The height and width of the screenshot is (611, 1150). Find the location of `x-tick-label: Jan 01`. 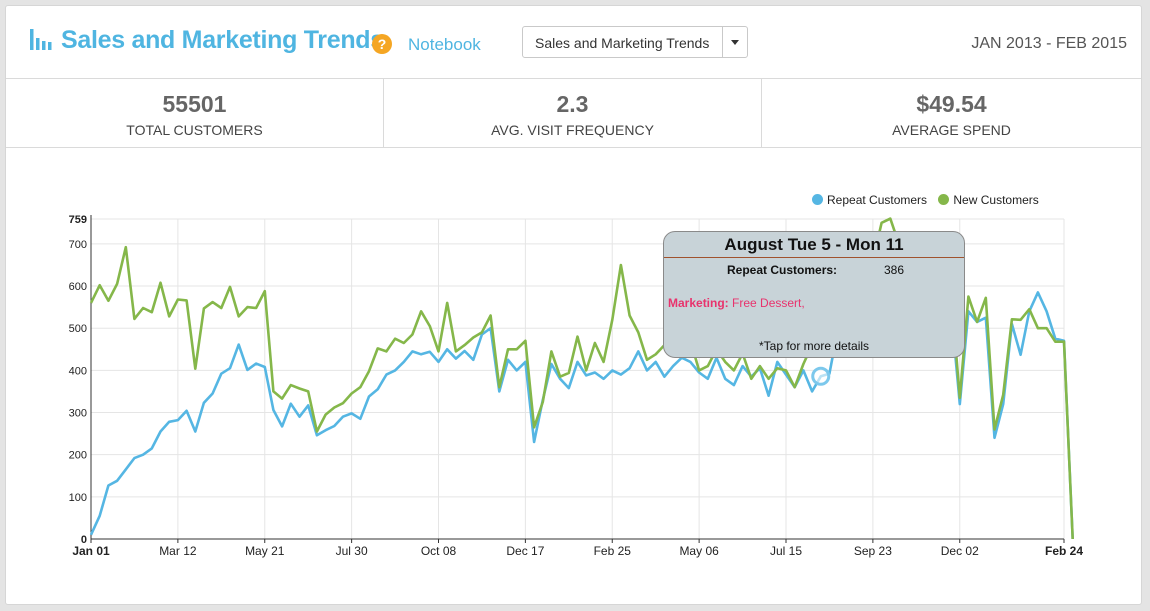

x-tick-label: Jan 01 is located at coordinates (91, 551).